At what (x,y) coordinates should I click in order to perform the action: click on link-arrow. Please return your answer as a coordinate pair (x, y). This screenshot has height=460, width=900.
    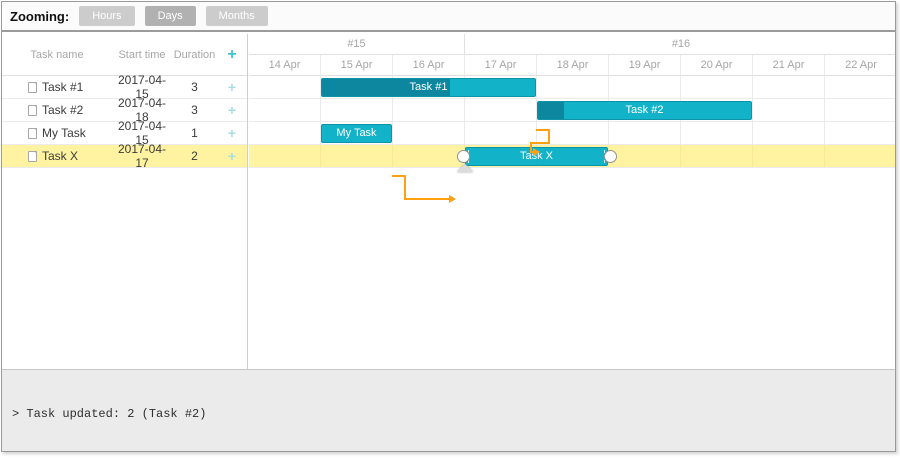
    Looking at the image, I should click on (452, 199).